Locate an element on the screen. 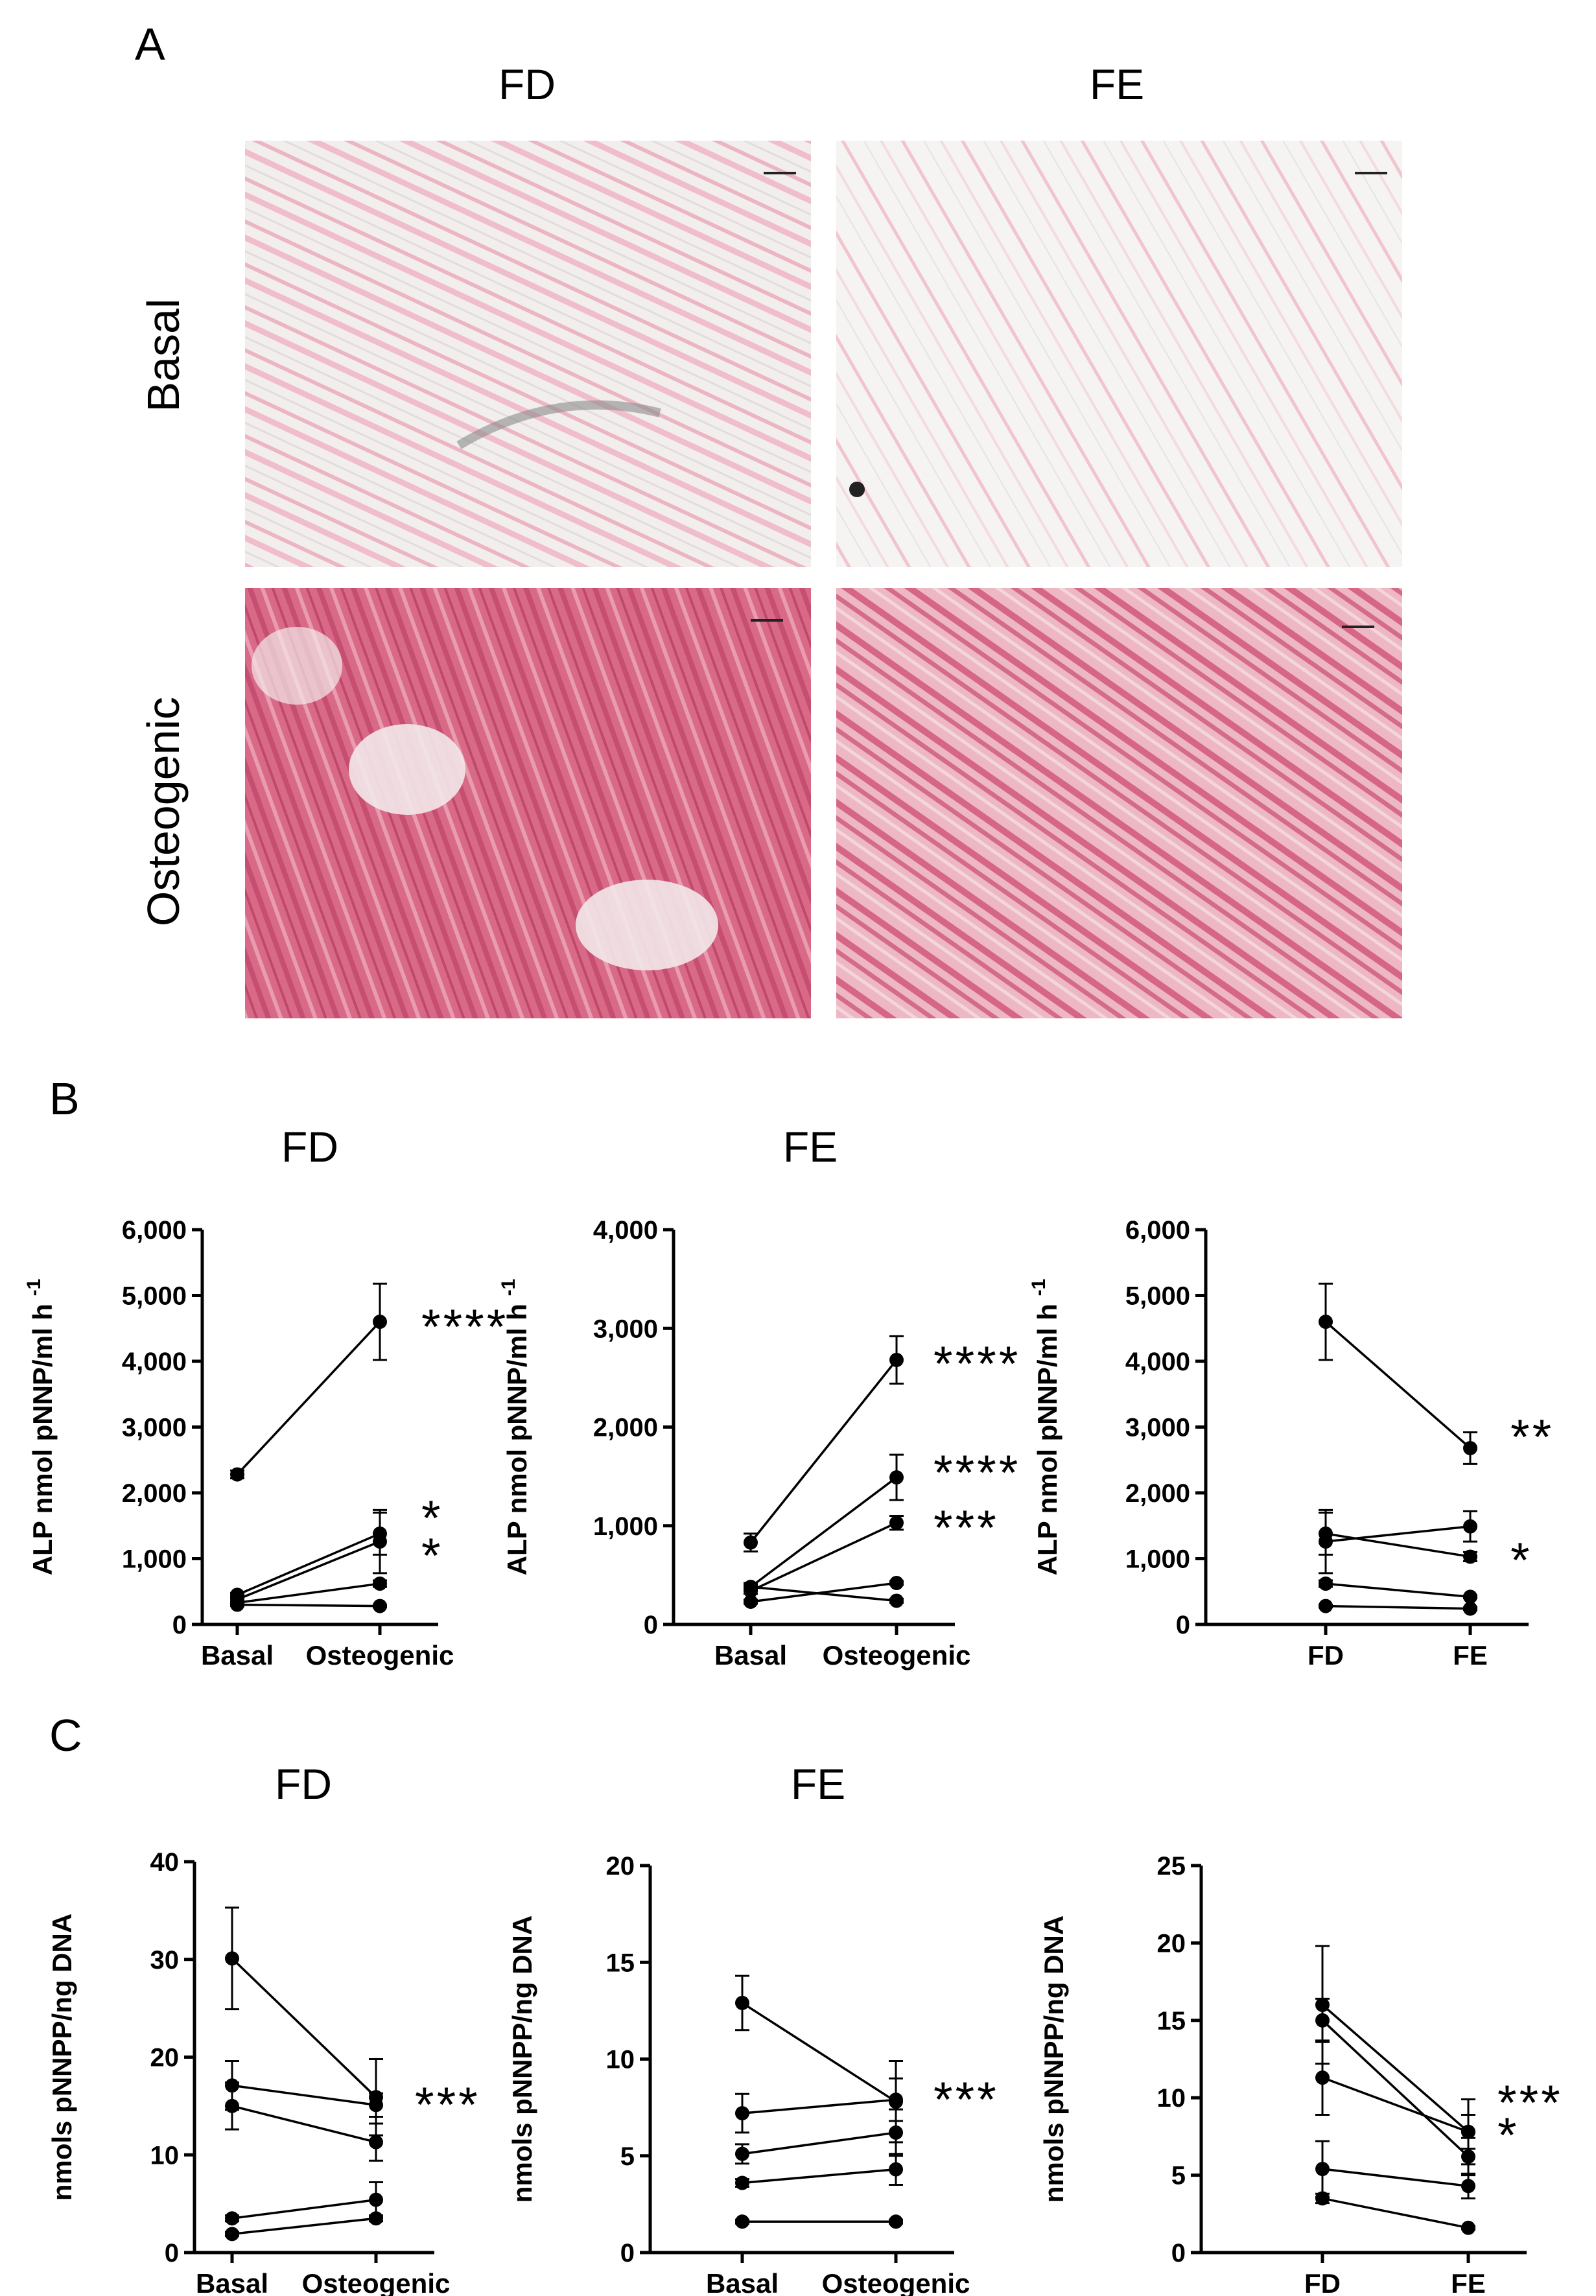  c1-title: FD is located at coordinates (303, 1784).